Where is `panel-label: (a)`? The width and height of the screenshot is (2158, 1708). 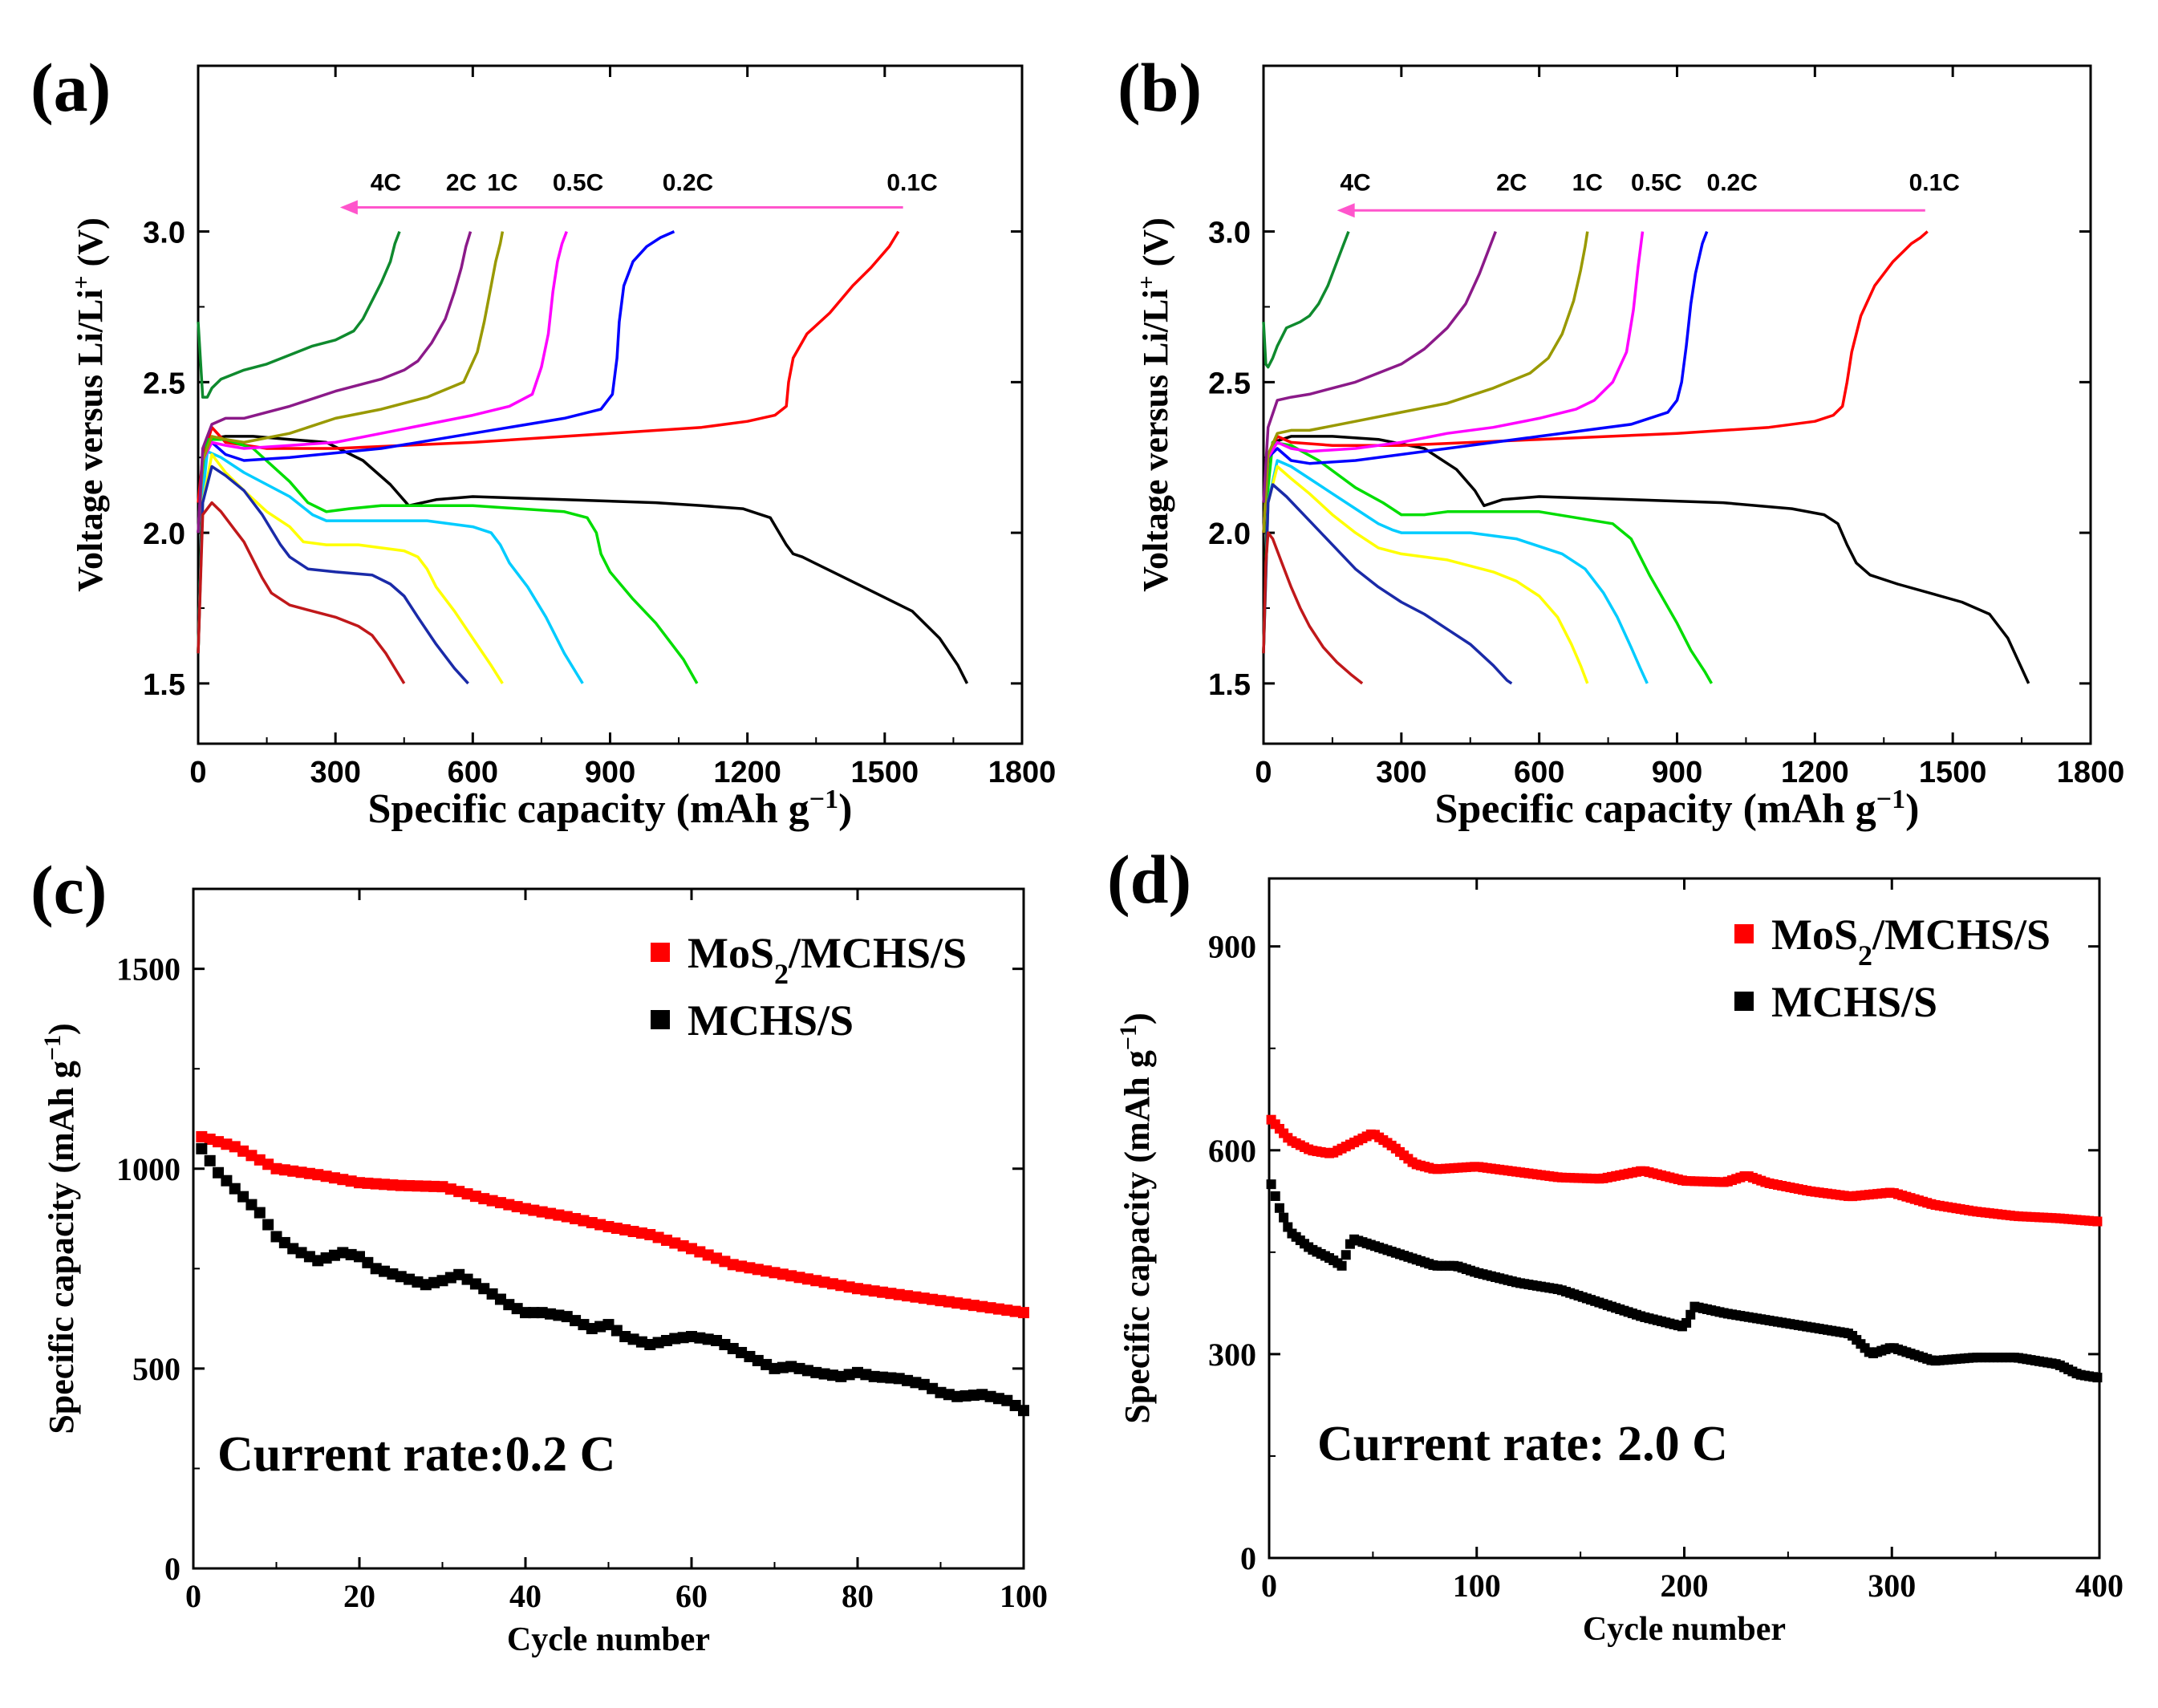
panel-label: (a) is located at coordinates (70, 88).